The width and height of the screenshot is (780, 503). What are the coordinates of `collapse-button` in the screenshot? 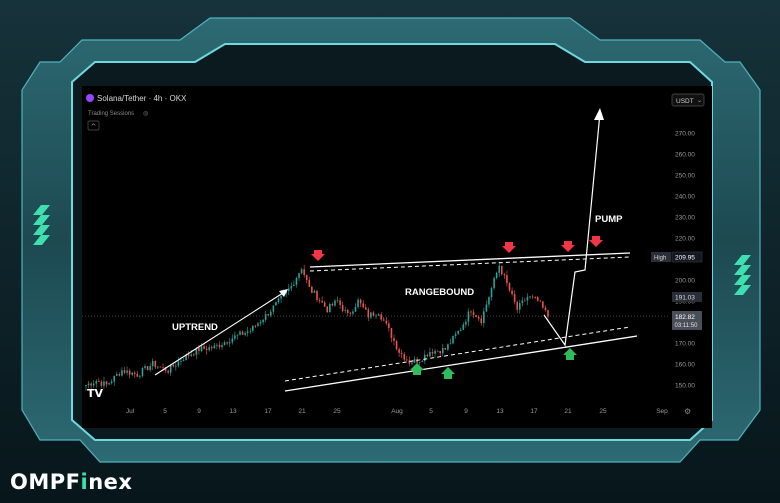 It's located at (93, 125).